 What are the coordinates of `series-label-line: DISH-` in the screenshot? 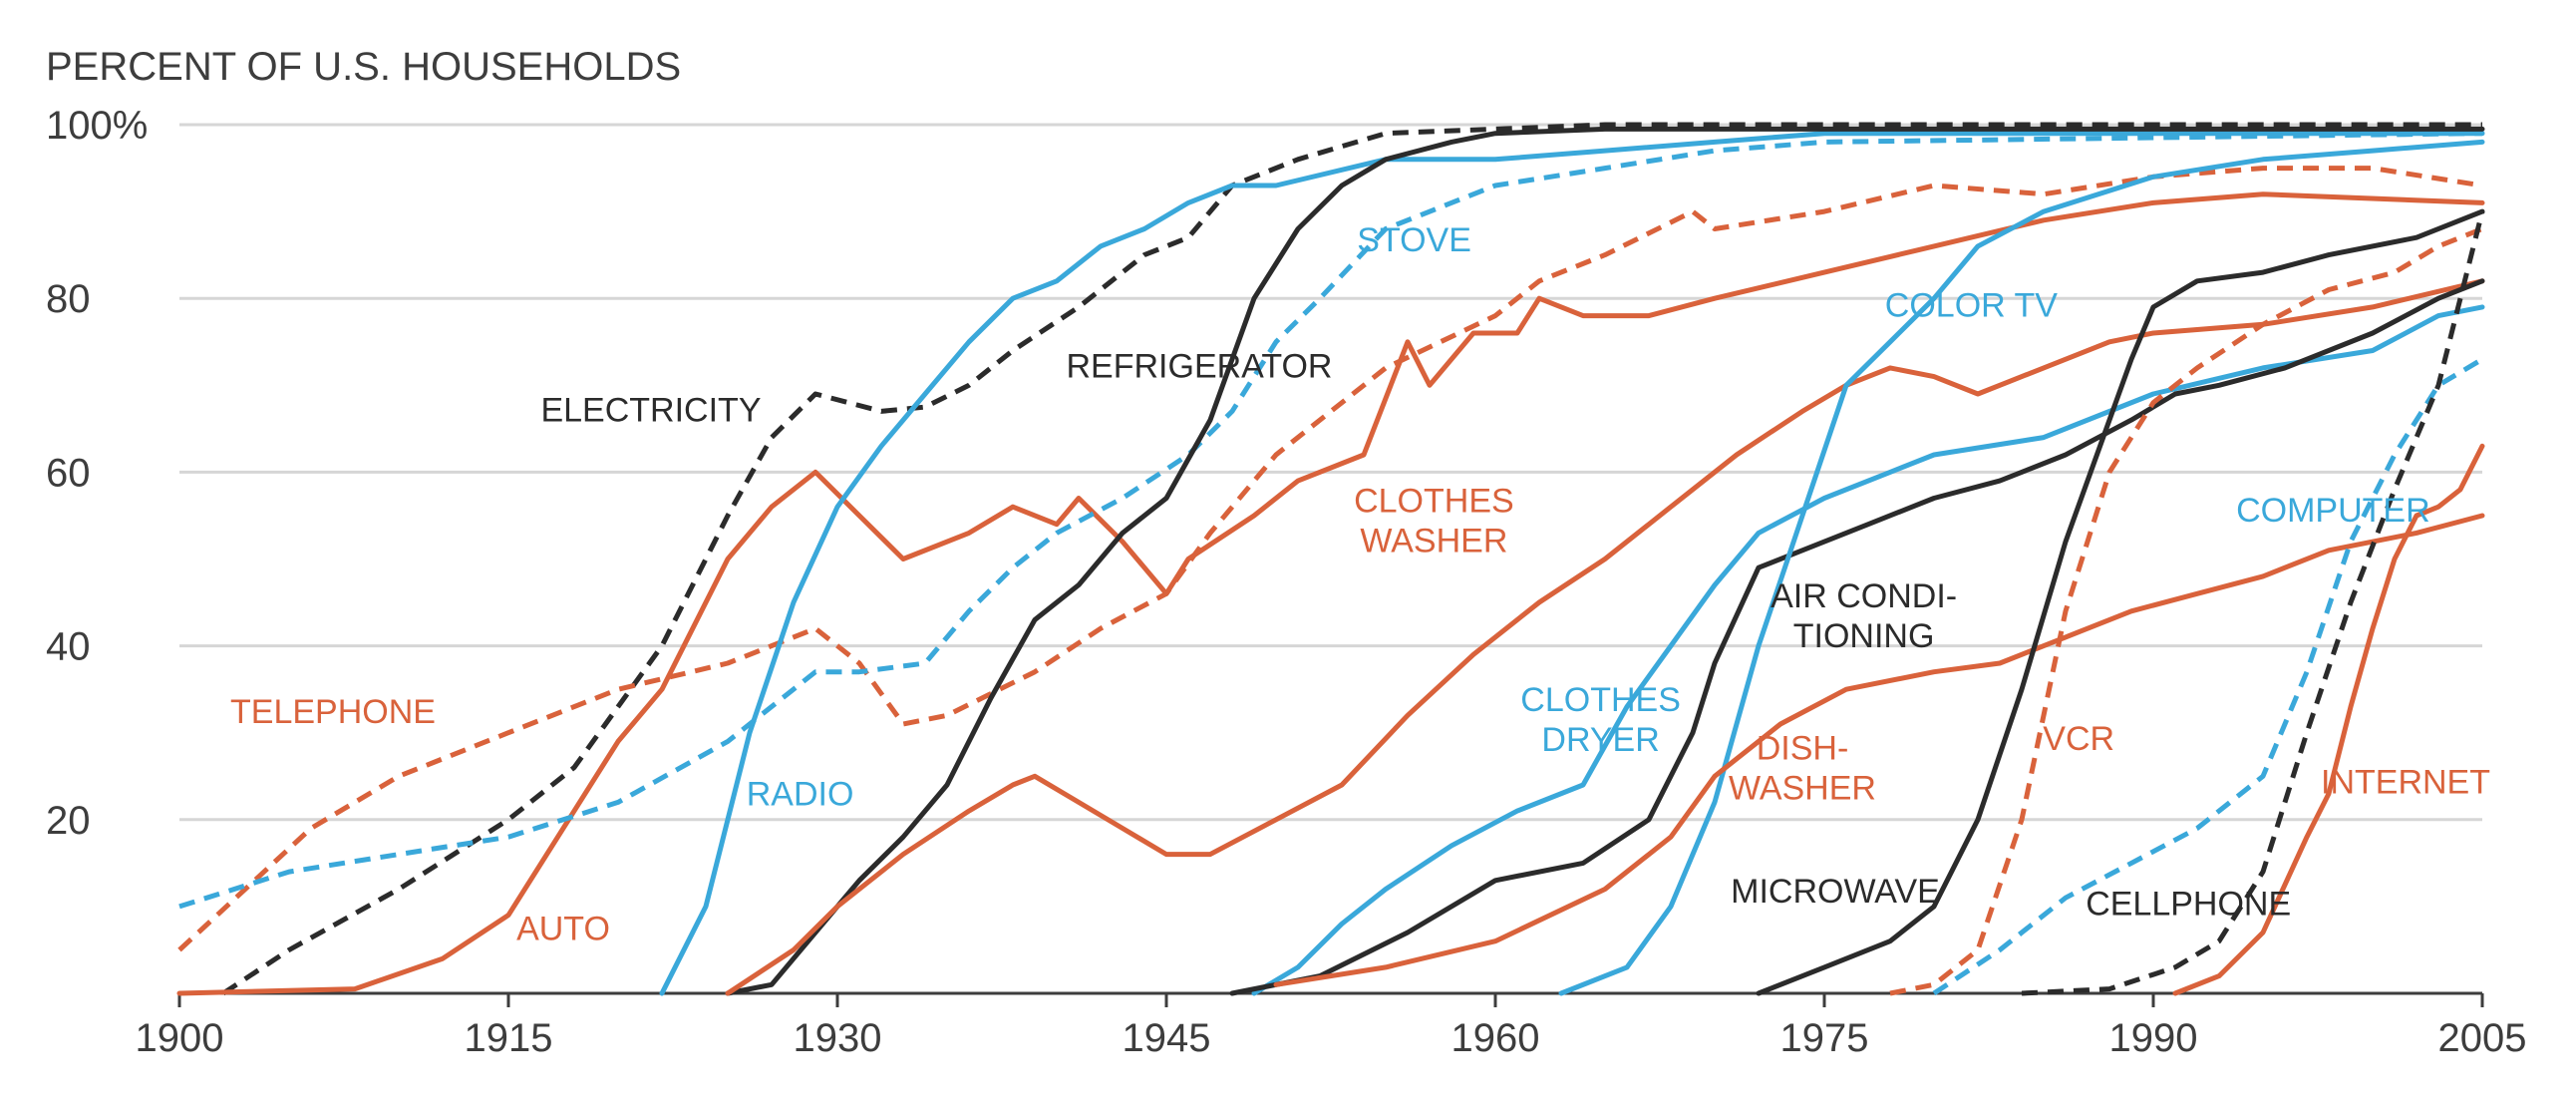 It's located at (1803, 749).